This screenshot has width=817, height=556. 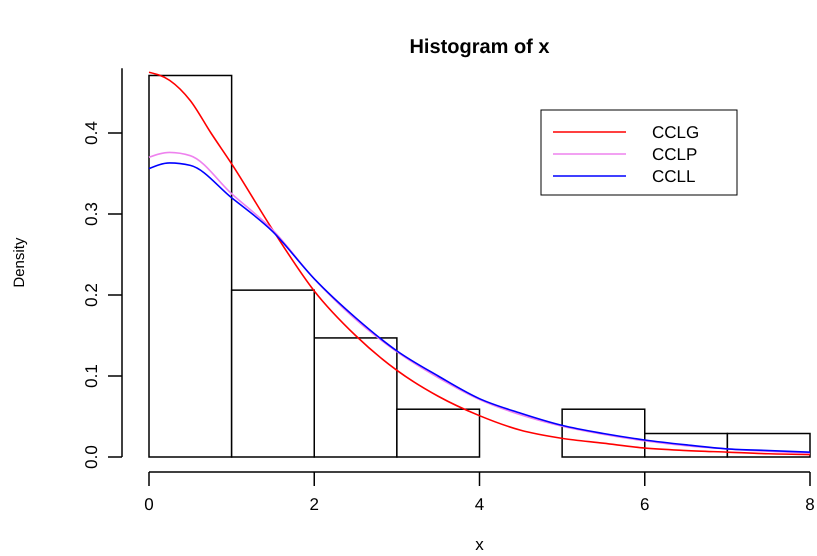 What do you see at coordinates (479, 47) in the screenshot?
I see `chart-title: Histogram of x` at bounding box center [479, 47].